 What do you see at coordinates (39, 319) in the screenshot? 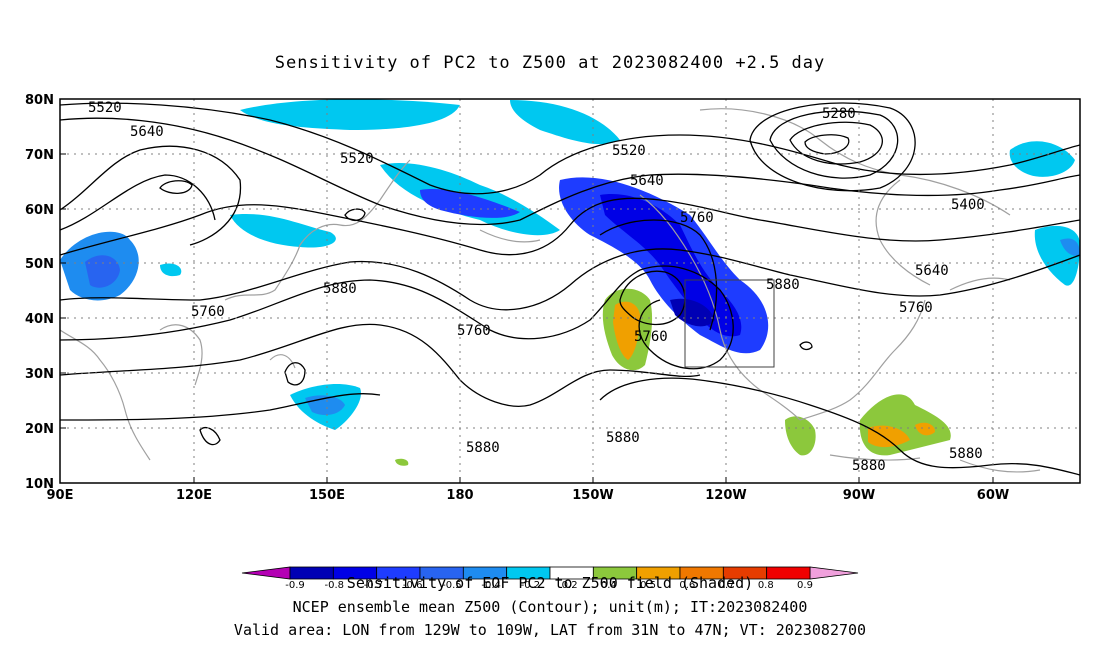
I see `lat-label: 40N` at bounding box center [39, 319].